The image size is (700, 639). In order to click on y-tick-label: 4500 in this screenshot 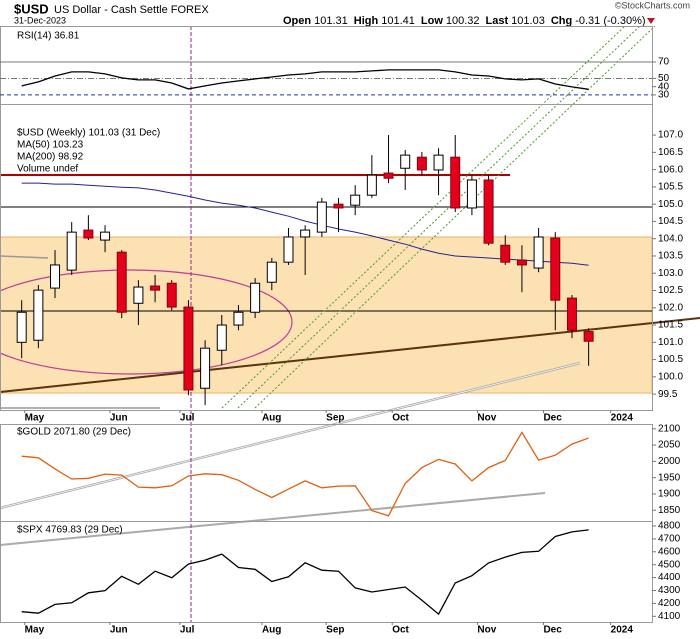, I will do `click(669, 564)`.